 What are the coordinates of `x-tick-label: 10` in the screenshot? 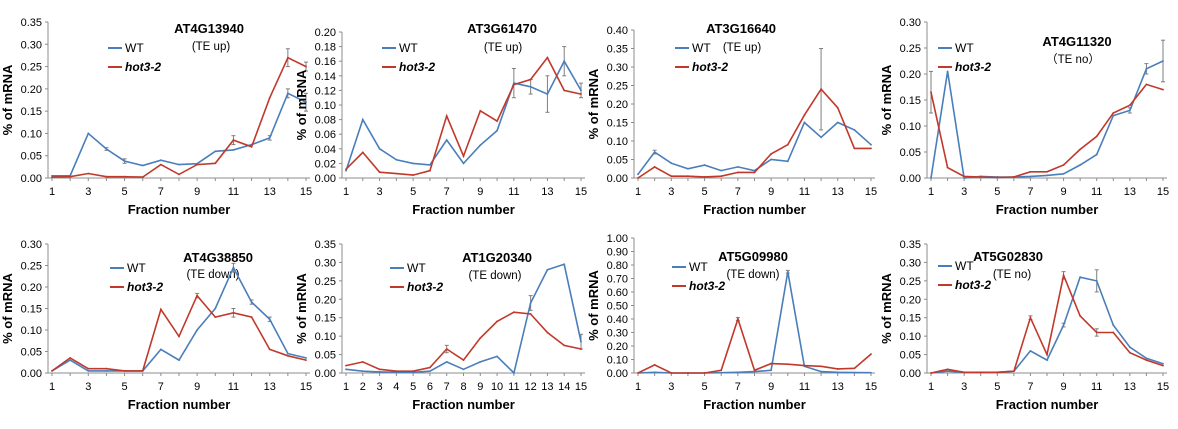 It's located at (497, 387).